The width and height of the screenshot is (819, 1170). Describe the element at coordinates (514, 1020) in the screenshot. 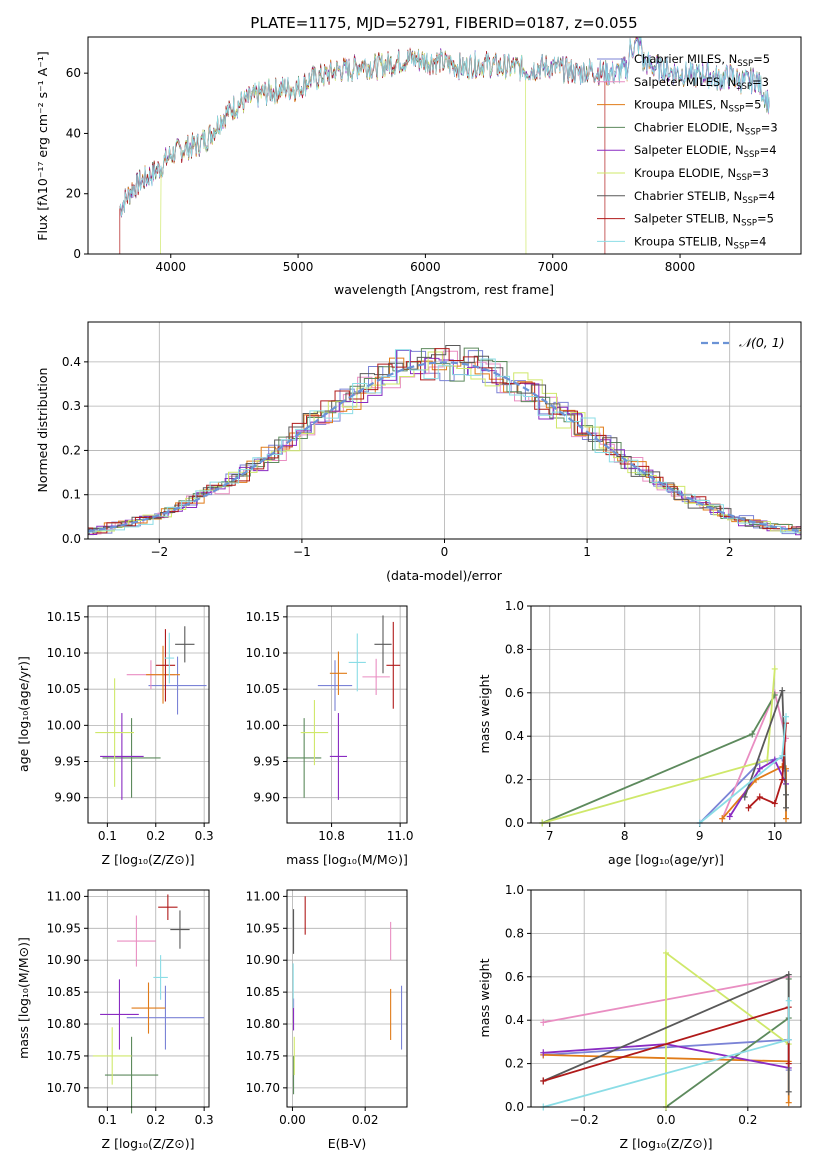

I see `y-tick-label-2: 0.4` at that location.